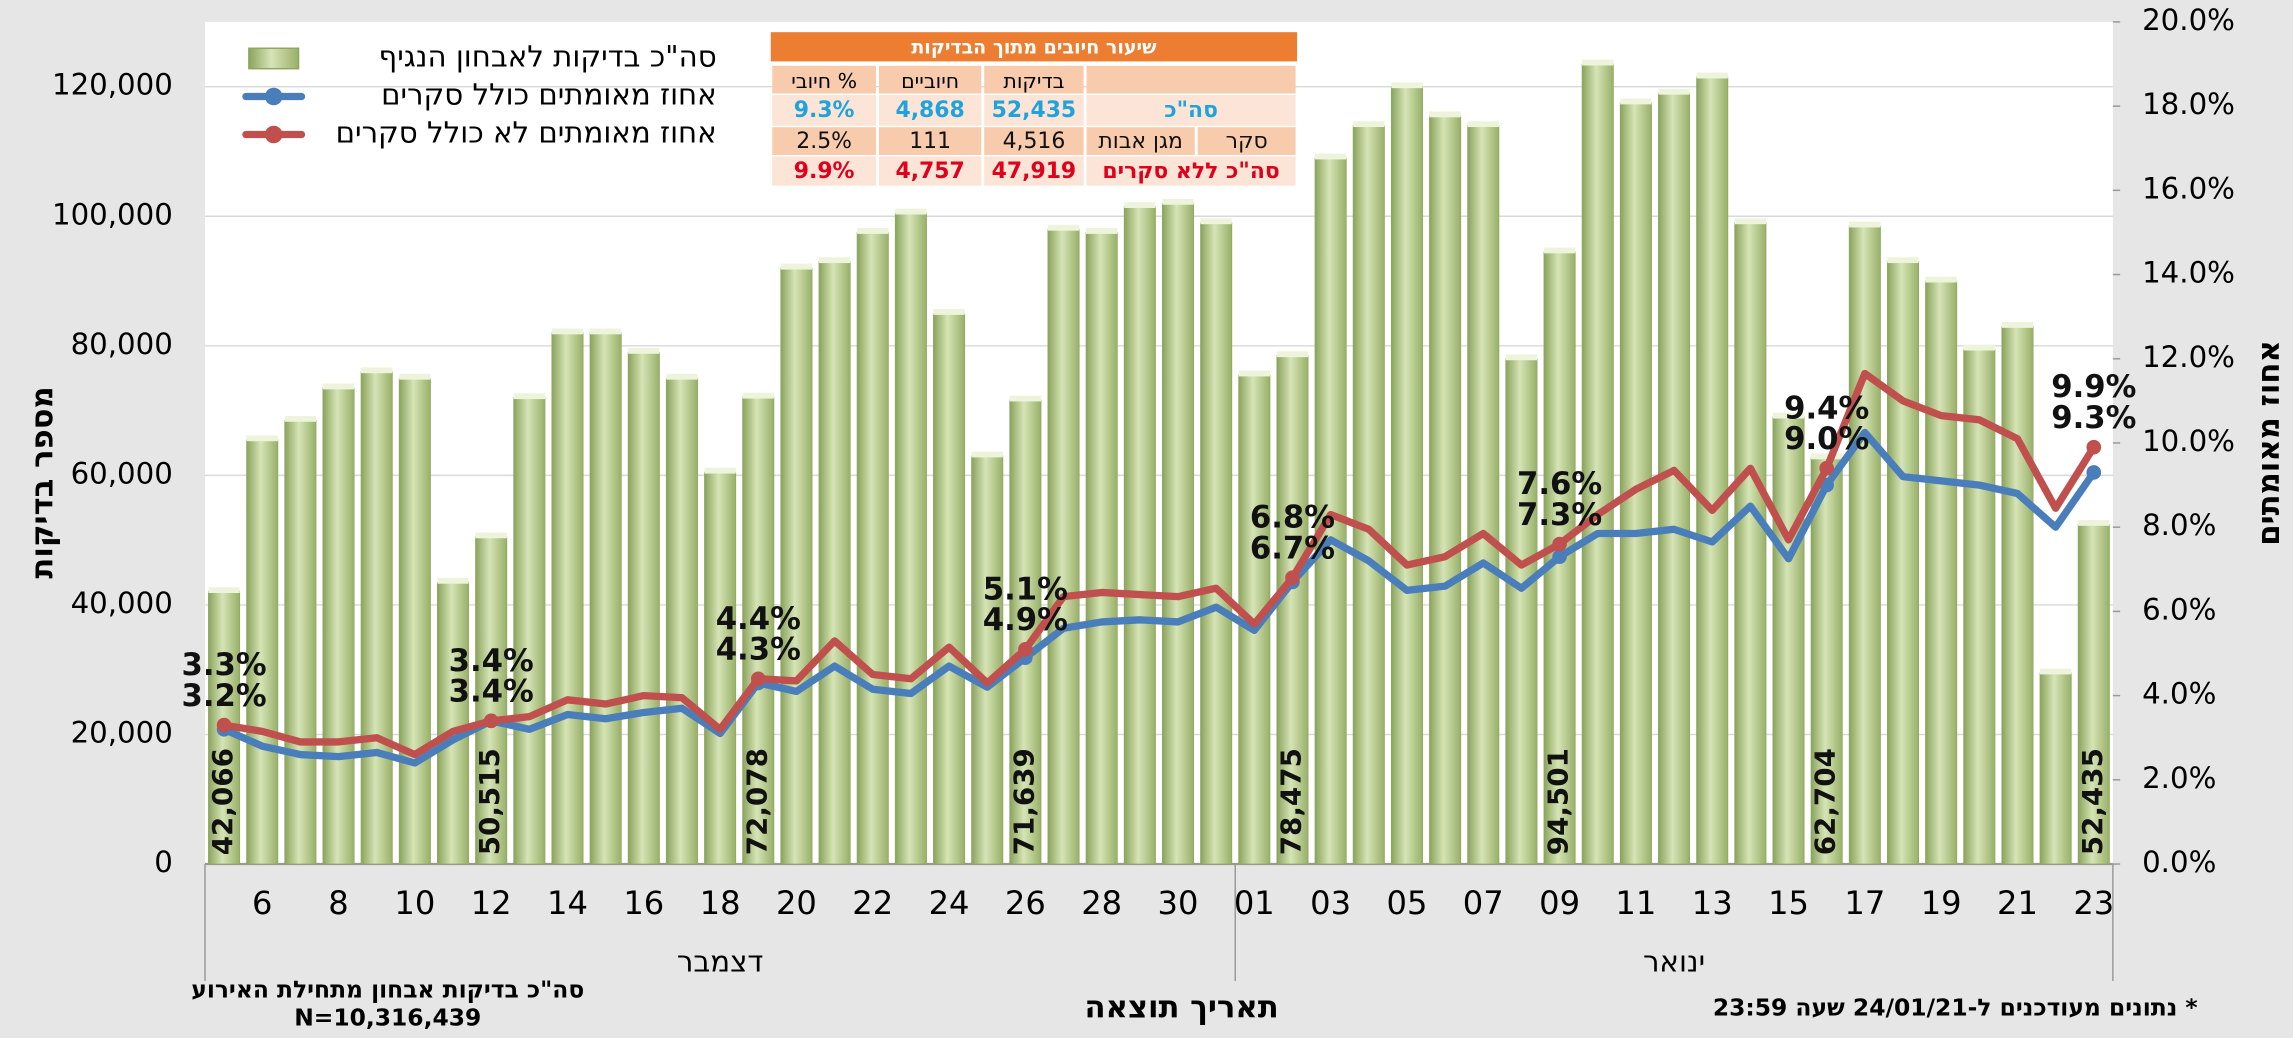 The width and height of the screenshot is (2293, 1038). Describe the element at coordinates (2188, 188) in the screenshot. I see `y2-tick-label: 16.0%` at that location.